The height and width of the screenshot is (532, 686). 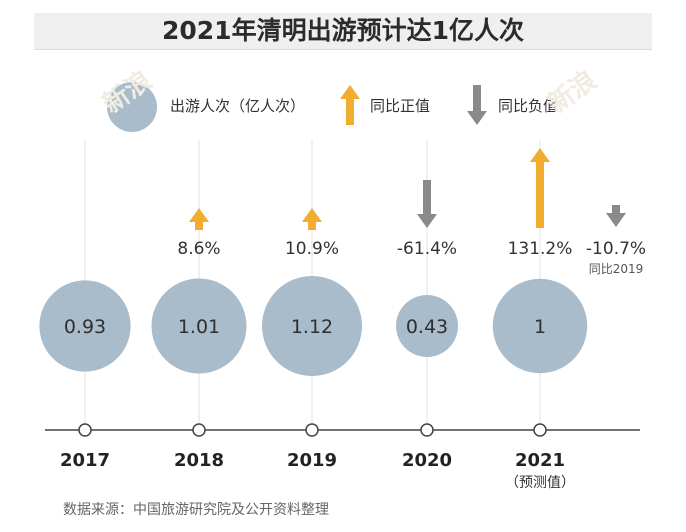 What do you see at coordinates (400, 106) in the screenshot?
I see `legend-up-label: 同比正值` at bounding box center [400, 106].